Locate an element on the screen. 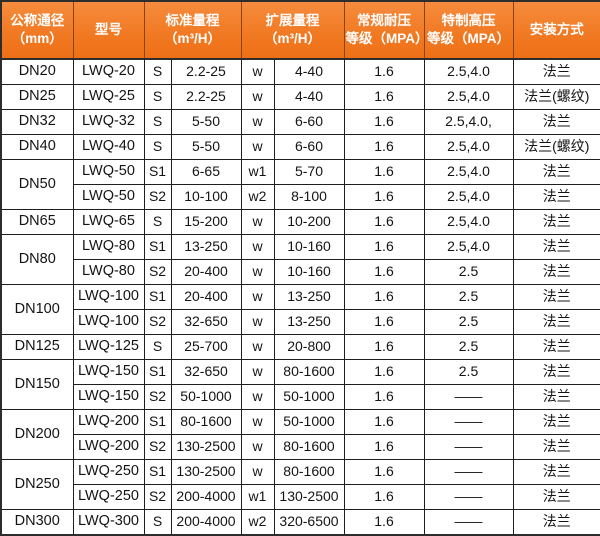 Image resolution: width=600 pixels, height=536 pixels. header-installation-label: 安装方式 is located at coordinates (556, 29).